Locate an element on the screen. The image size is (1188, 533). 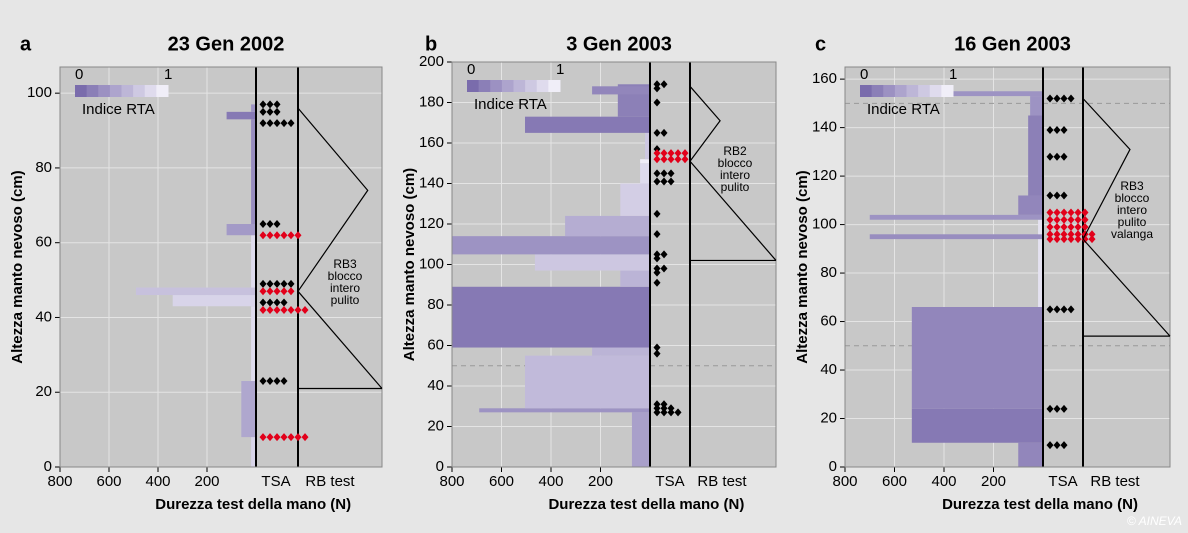
rb-label: blocco is located at coordinates (735, 163).